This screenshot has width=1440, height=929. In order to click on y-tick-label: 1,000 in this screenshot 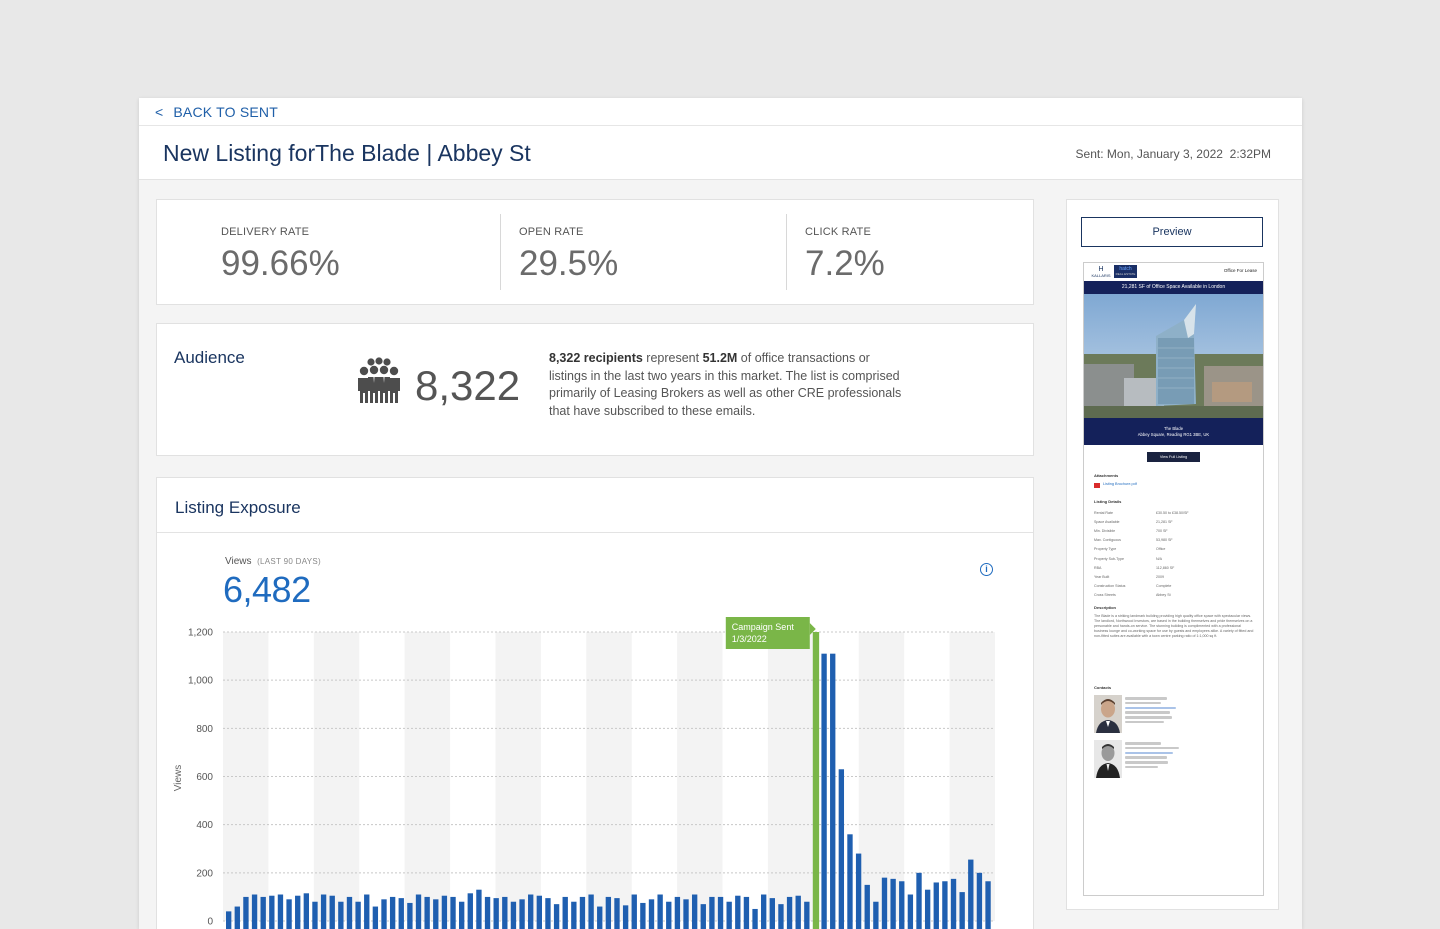, I will do `click(200, 681)`.